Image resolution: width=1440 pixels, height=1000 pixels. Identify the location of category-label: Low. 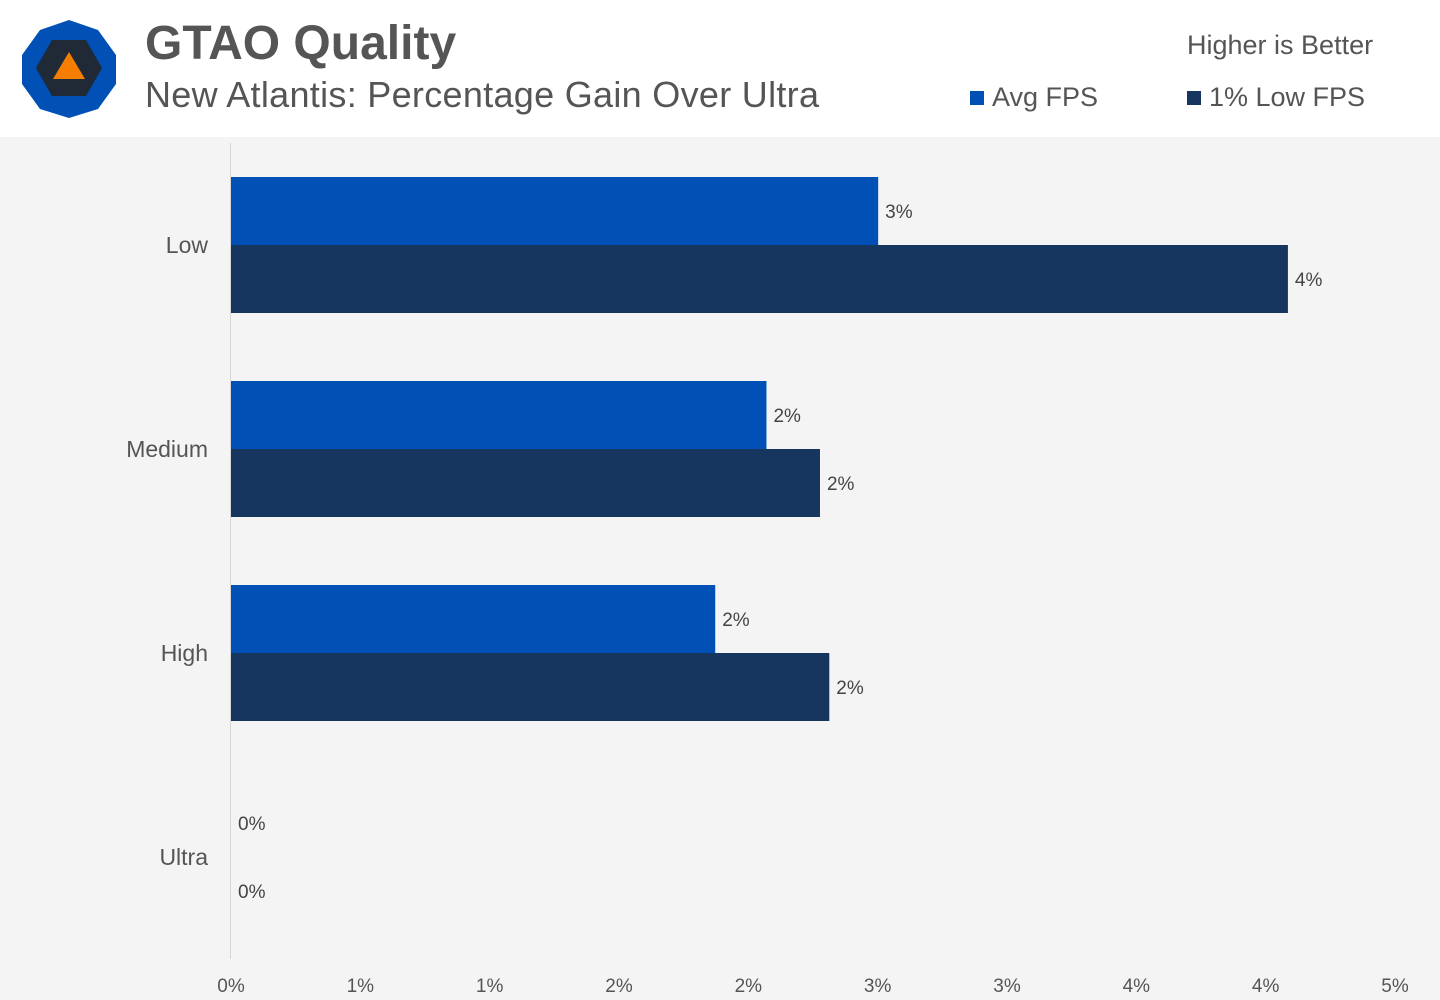
(187, 245).